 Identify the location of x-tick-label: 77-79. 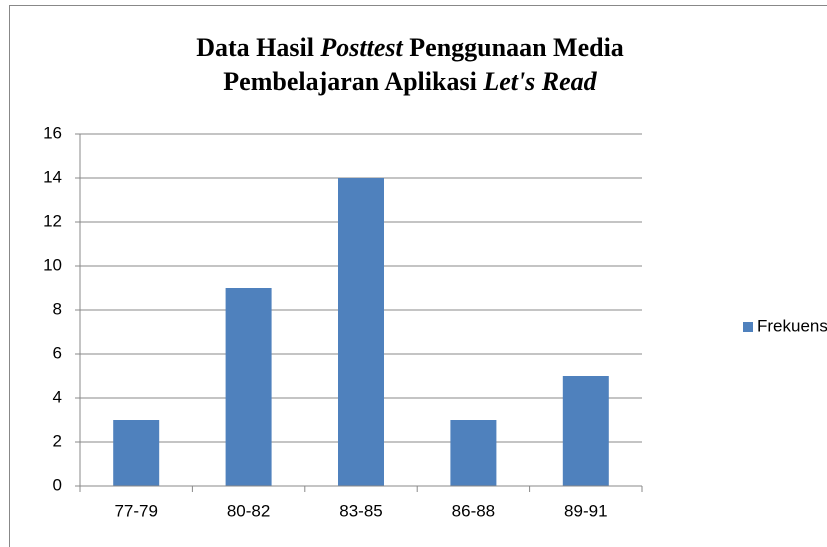
(135, 510).